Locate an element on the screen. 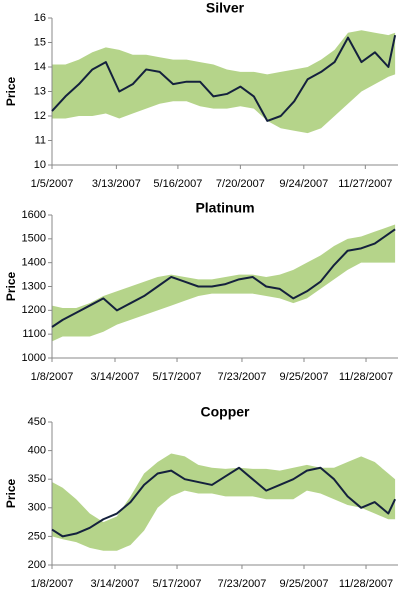  y-tick-label: 1500 is located at coordinates (34, 239).